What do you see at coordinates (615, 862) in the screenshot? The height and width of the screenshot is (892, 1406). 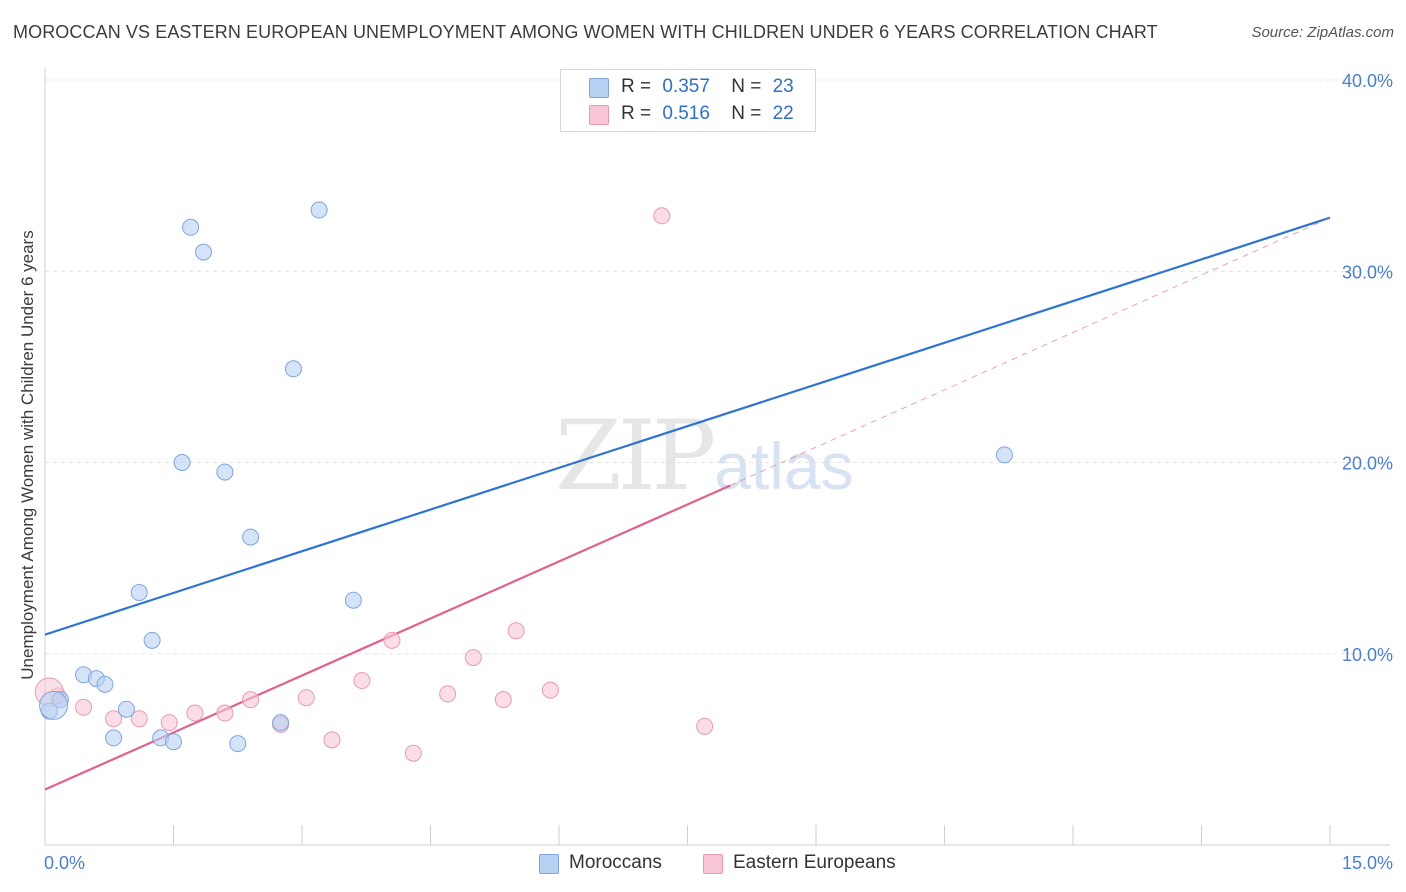 I see `bottom-legend-label-moroccans: Moroccans` at bounding box center [615, 862].